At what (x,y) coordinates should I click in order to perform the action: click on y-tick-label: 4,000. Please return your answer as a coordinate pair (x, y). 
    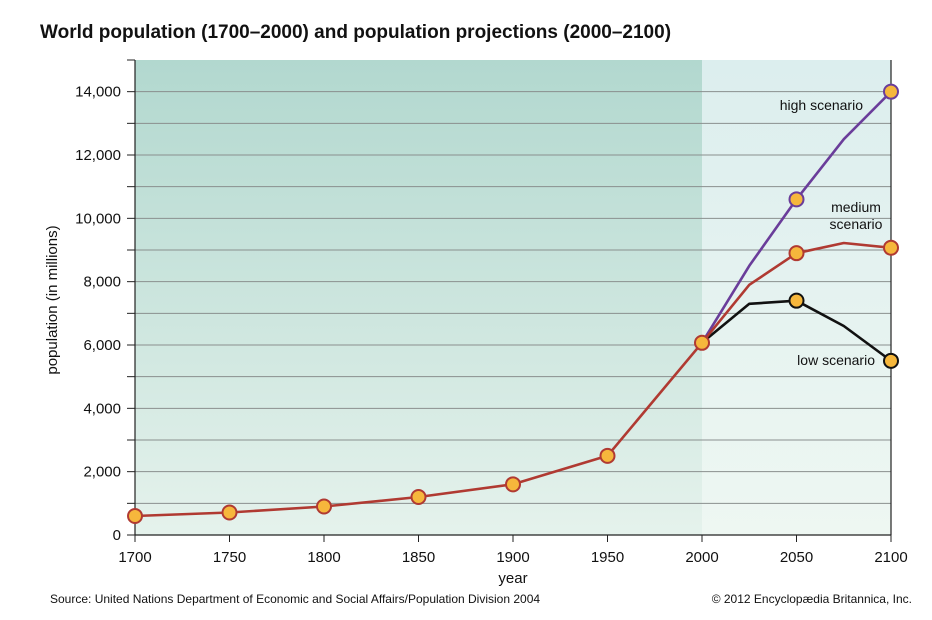
    Looking at the image, I should click on (102, 408).